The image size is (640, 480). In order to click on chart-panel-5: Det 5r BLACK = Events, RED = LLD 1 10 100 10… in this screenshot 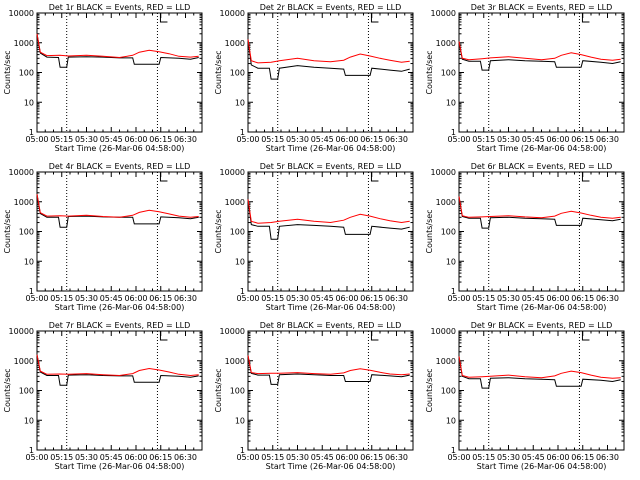, I will do `click(314, 237)`.